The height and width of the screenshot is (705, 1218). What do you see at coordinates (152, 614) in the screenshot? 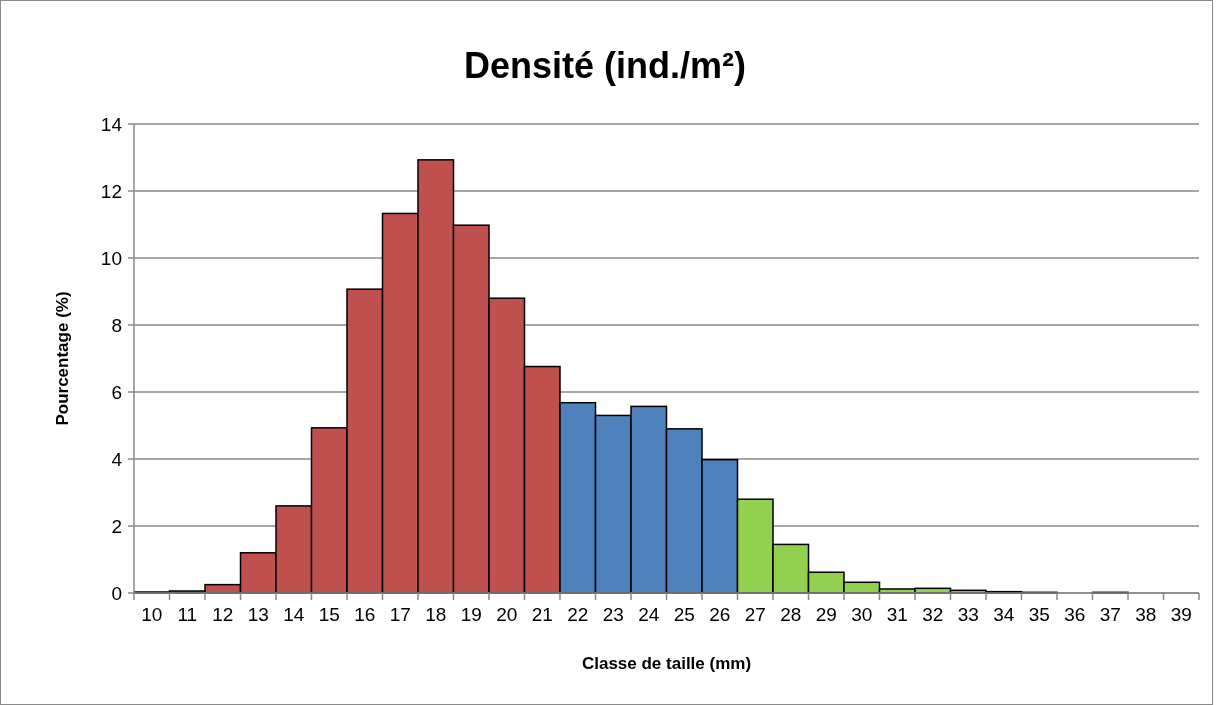
I see `x-tick-label: 10` at bounding box center [152, 614].